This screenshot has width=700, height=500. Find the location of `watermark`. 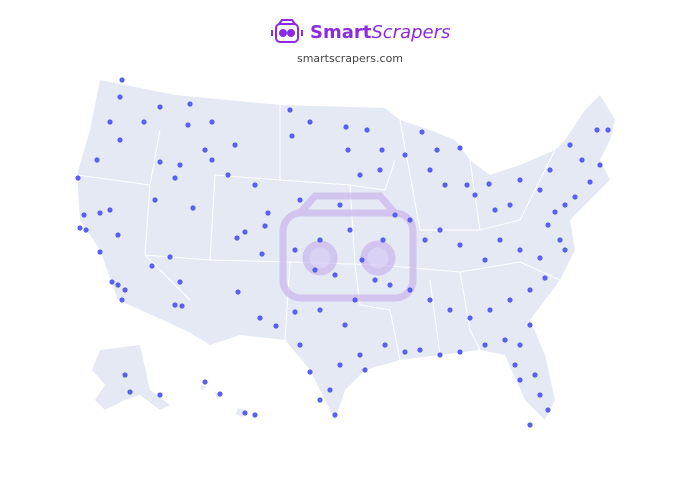

watermark is located at coordinates (348, 247).